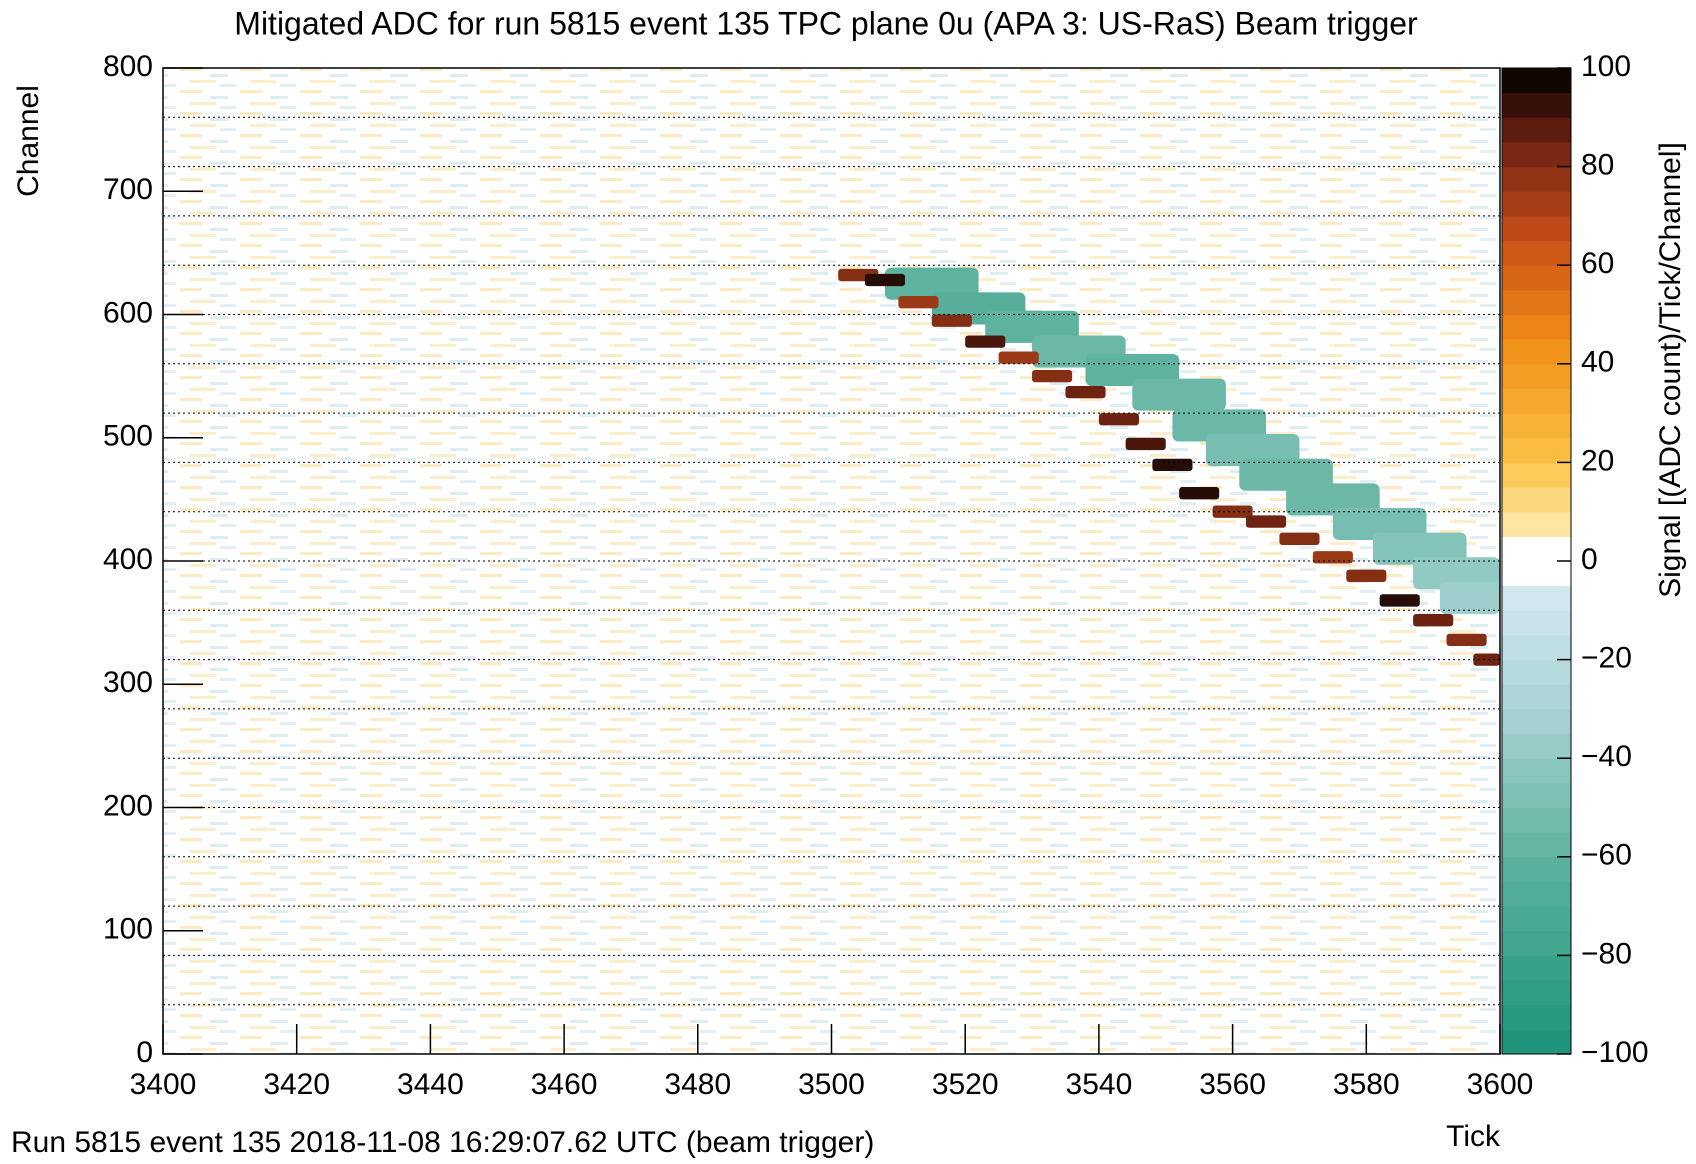  What do you see at coordinates (1500, 1084) in the screenshot?
I see `x-tick-label: 3600` at bounding box center [1500, 1084].